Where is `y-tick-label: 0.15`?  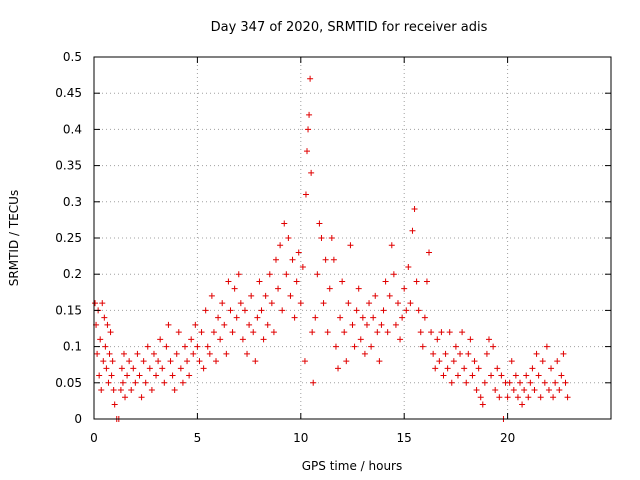
y-tick-label: 0.15 is located at coordinates (68, 310).